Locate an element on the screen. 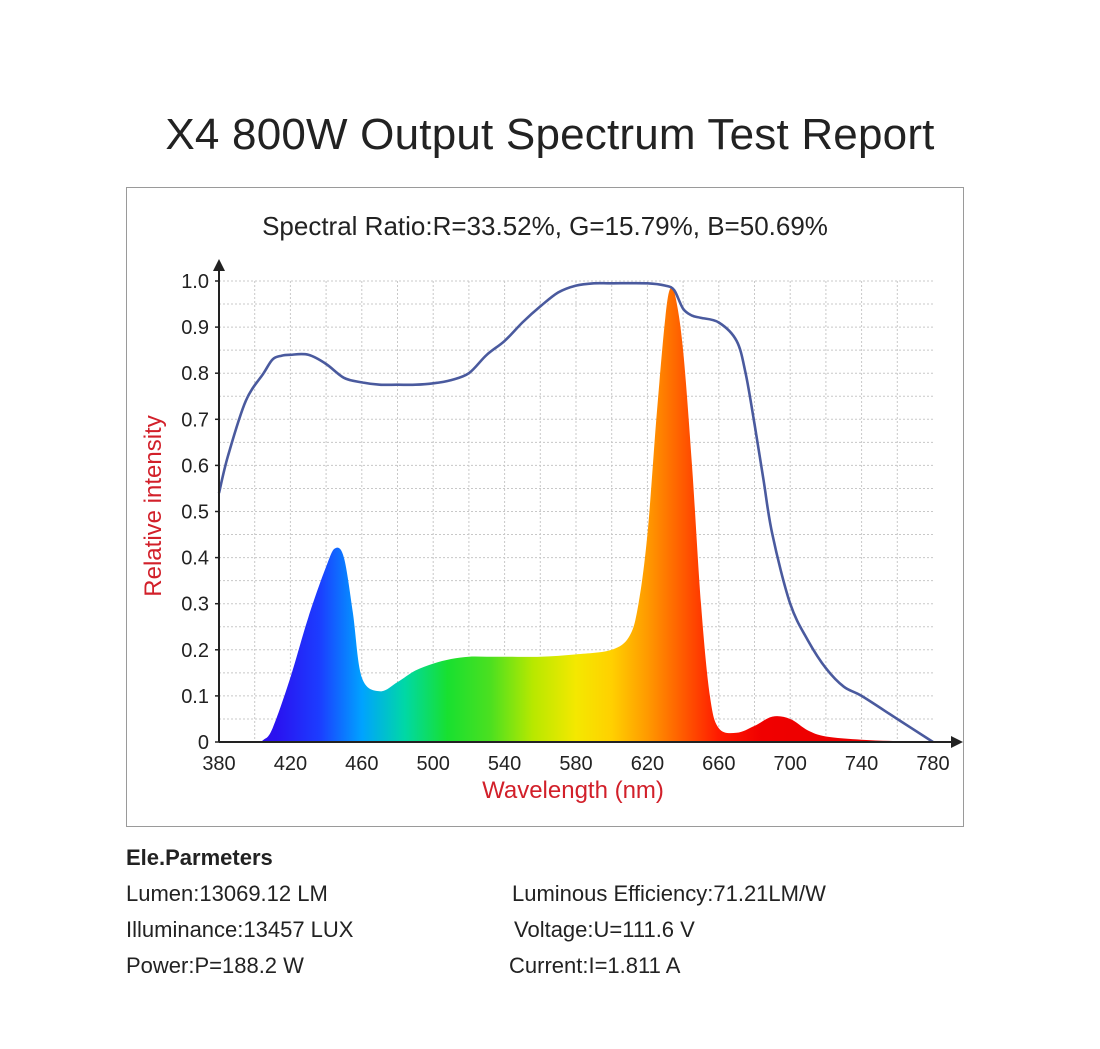 This screenshot has height=1049, width=1100. y-tick-label: 0.4 is located at coordinates (195, 559).